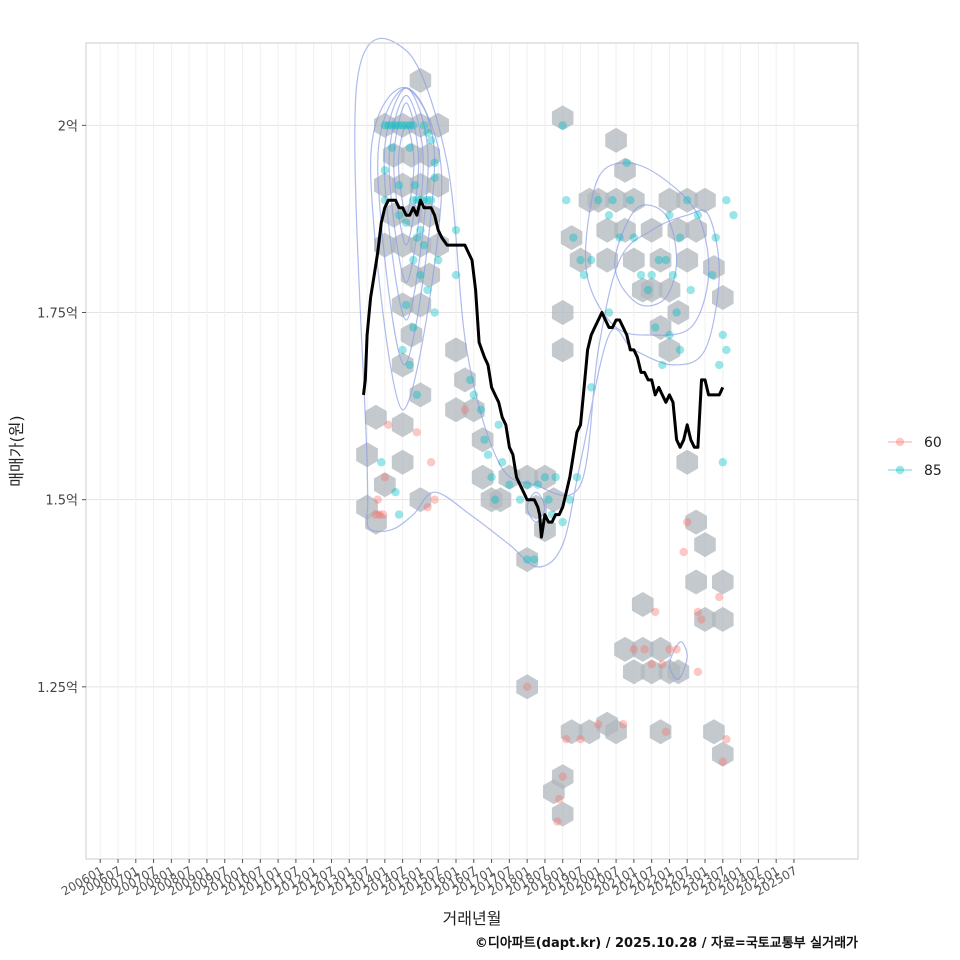  What do you see at coordinates (915, 457) in the screenshot?
I see `legend: 60 85` at bounding box center [915, 457].